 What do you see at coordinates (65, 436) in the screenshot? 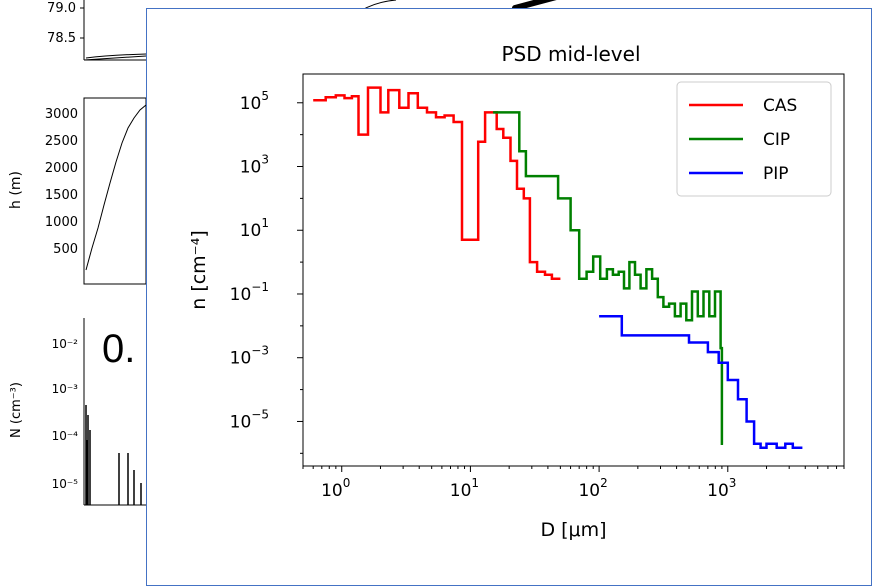
I see `n-panel-tick: 10⁻⁴` at bounding box center [65, 436].